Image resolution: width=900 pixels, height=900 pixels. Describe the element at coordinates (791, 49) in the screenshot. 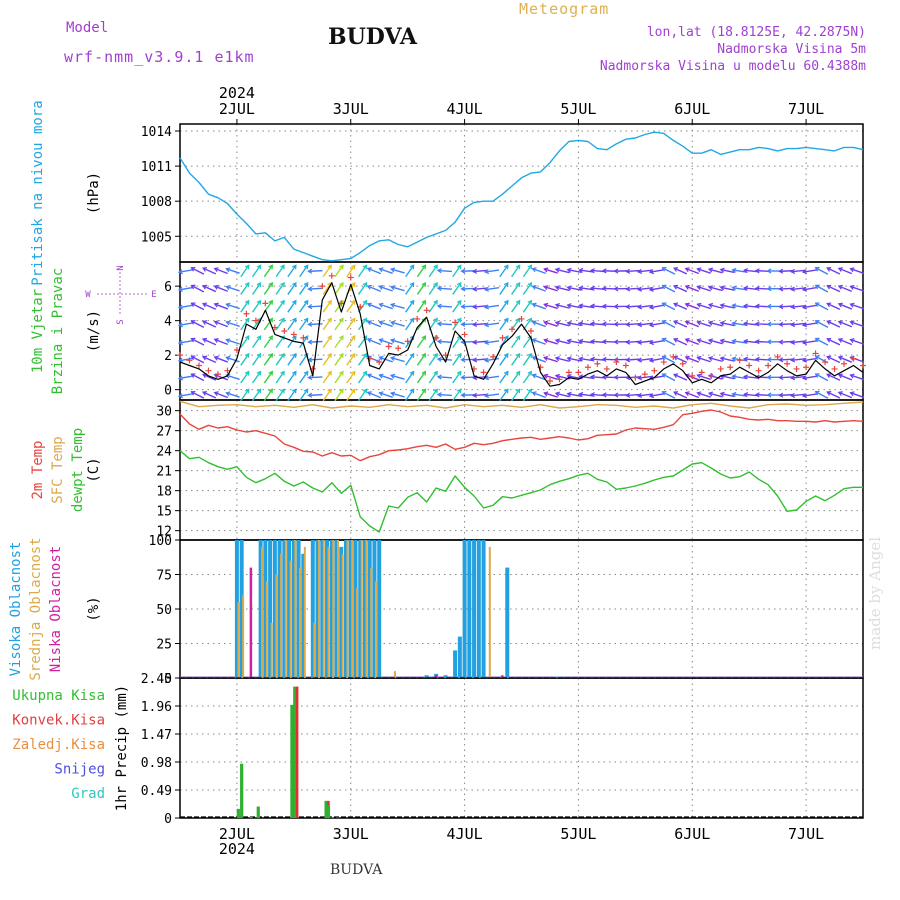

I see `elevation-label: Nadmorska Visina 5m` at that location.